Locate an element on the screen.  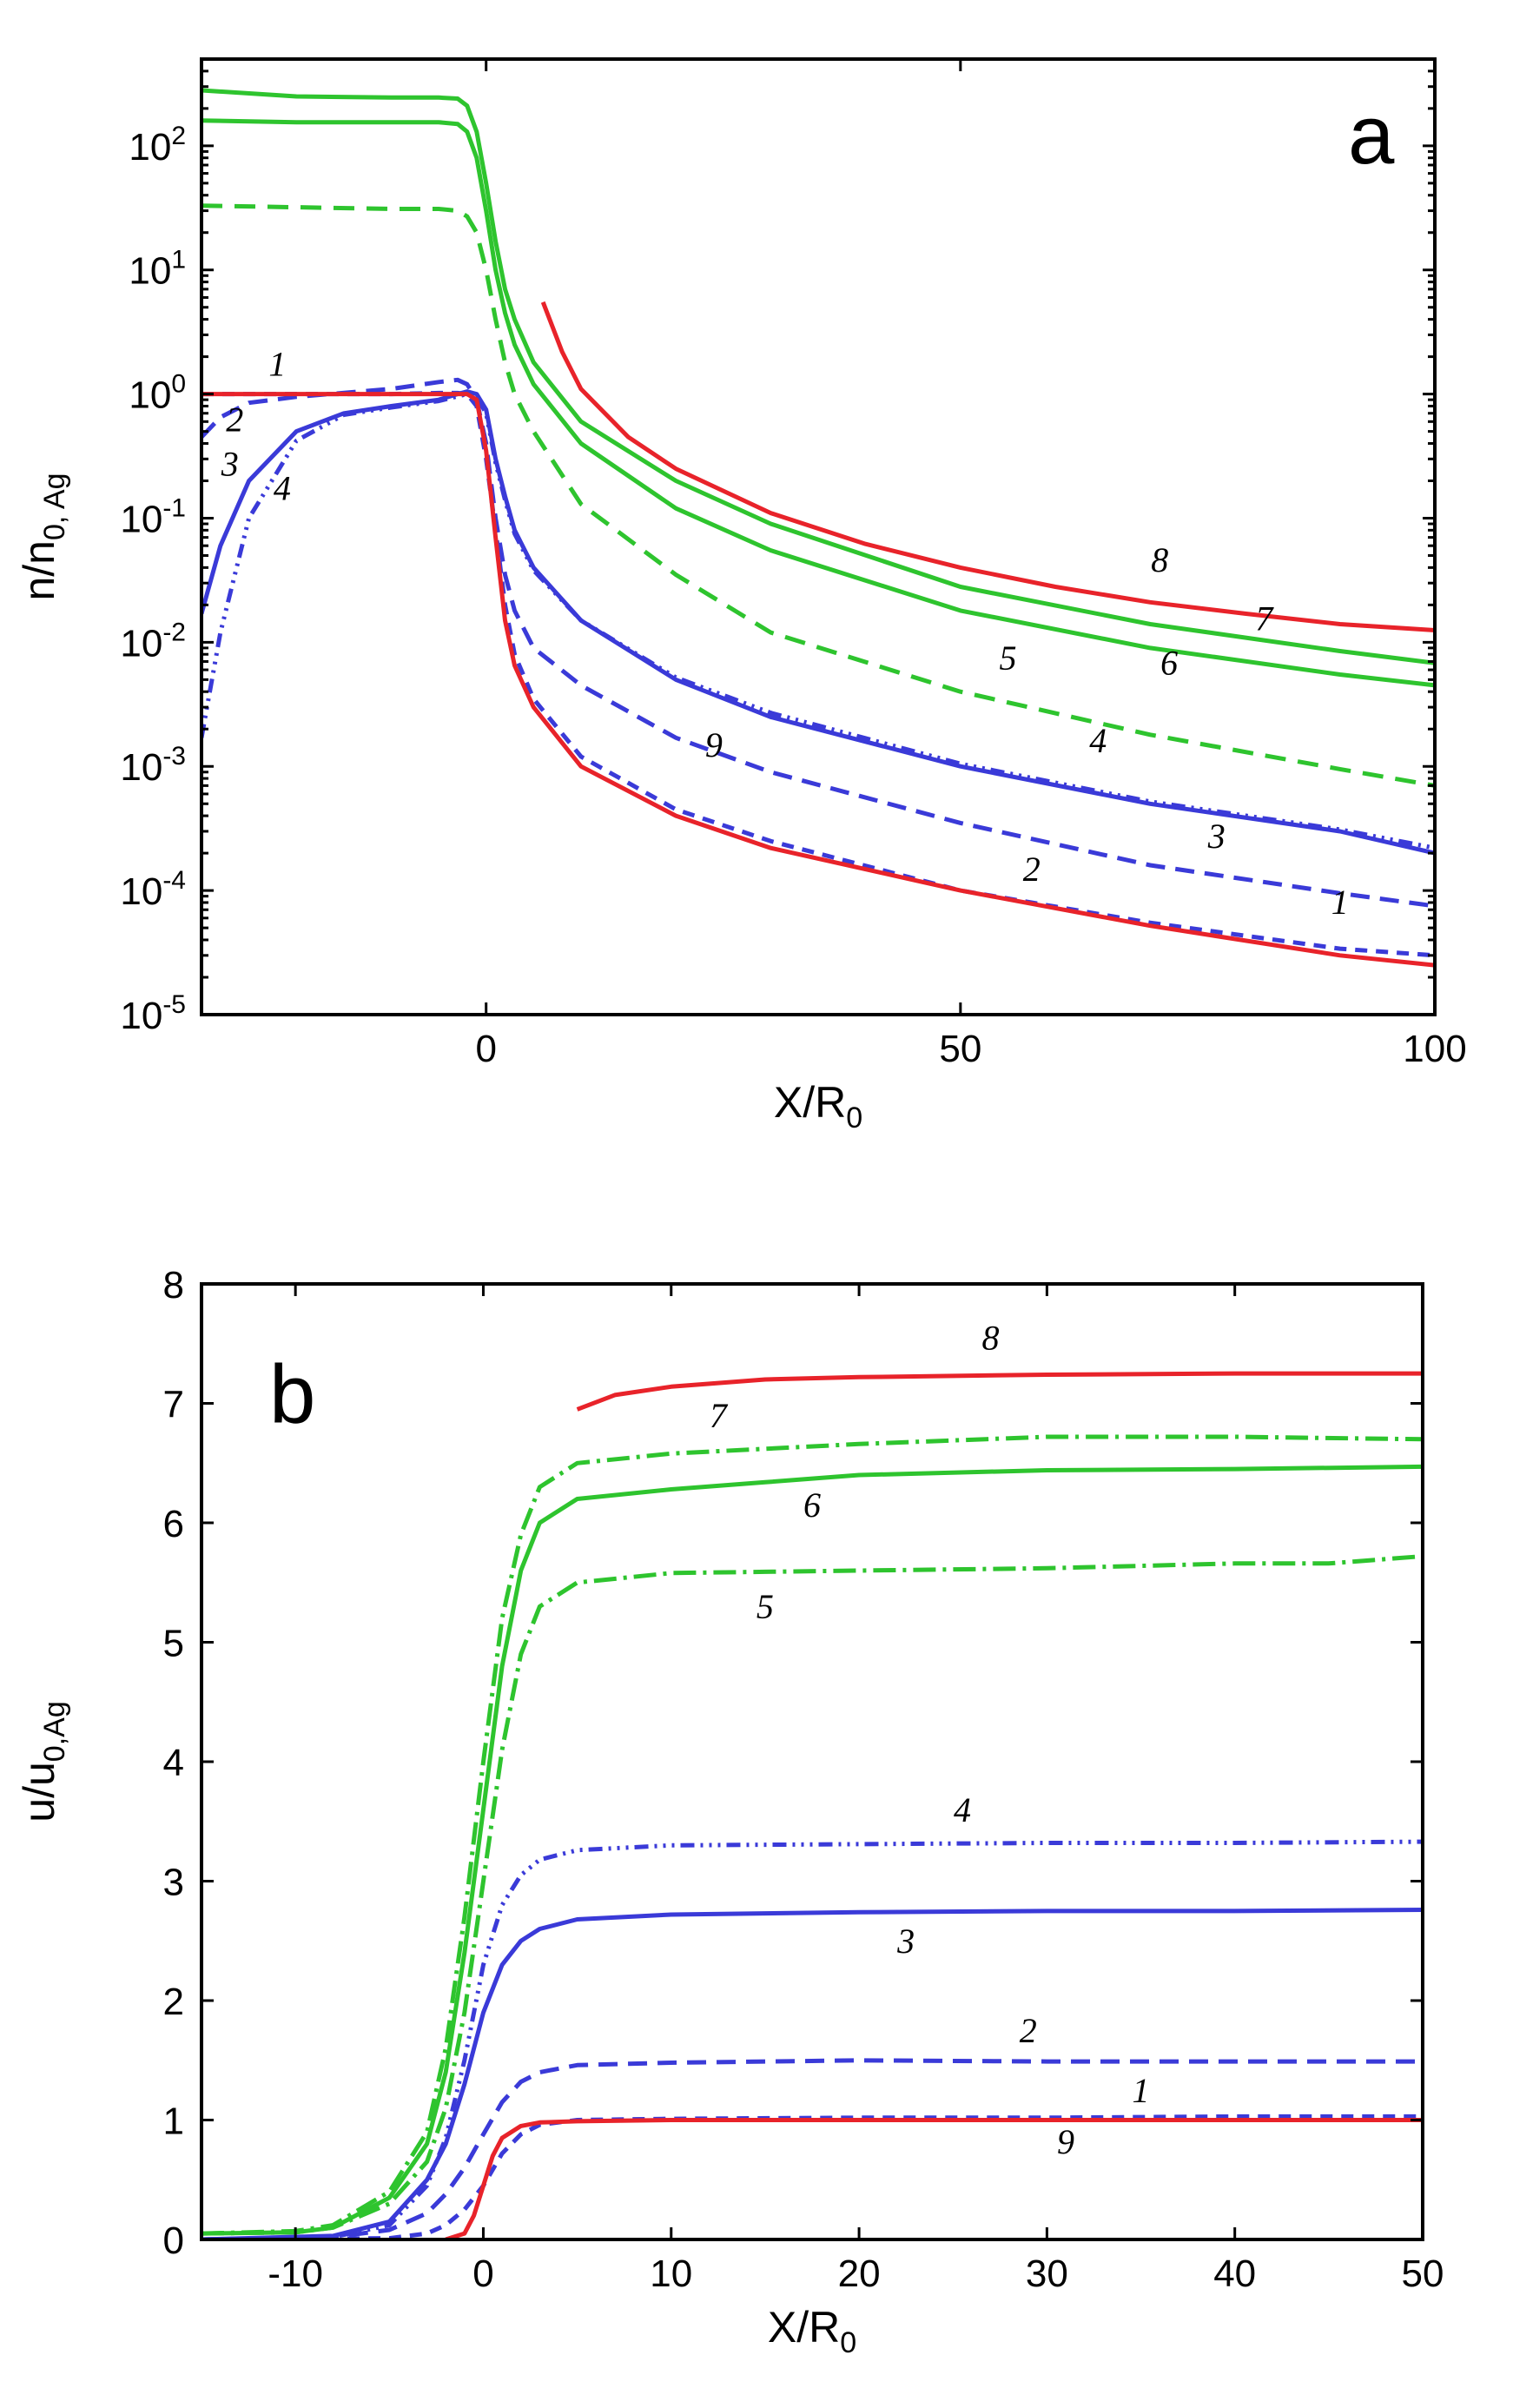
x-tick-label: 30 is located at coordinates (1047, 2274).